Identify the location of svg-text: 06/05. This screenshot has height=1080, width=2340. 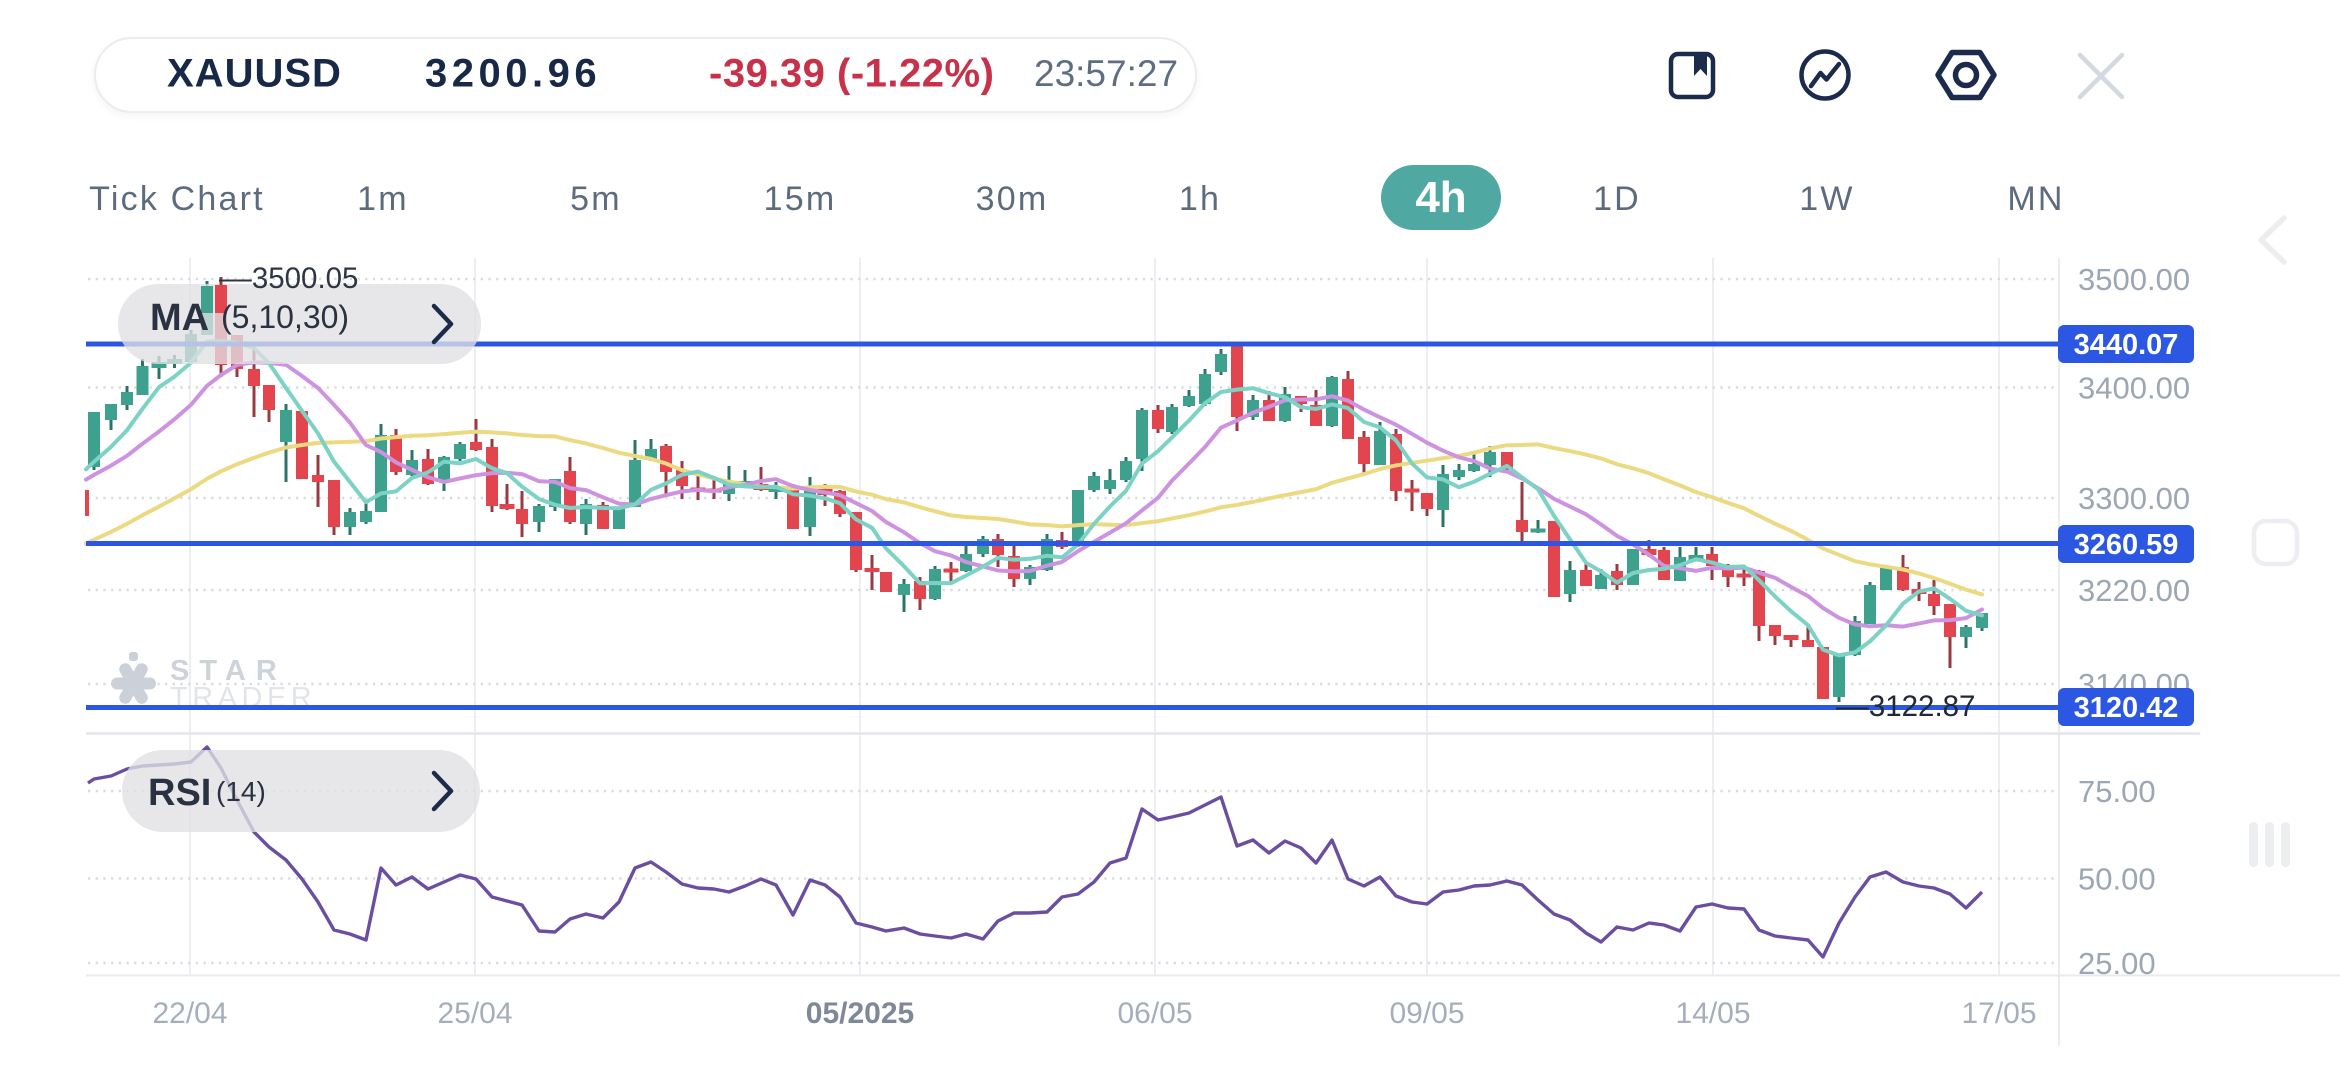
(1154, 1013).